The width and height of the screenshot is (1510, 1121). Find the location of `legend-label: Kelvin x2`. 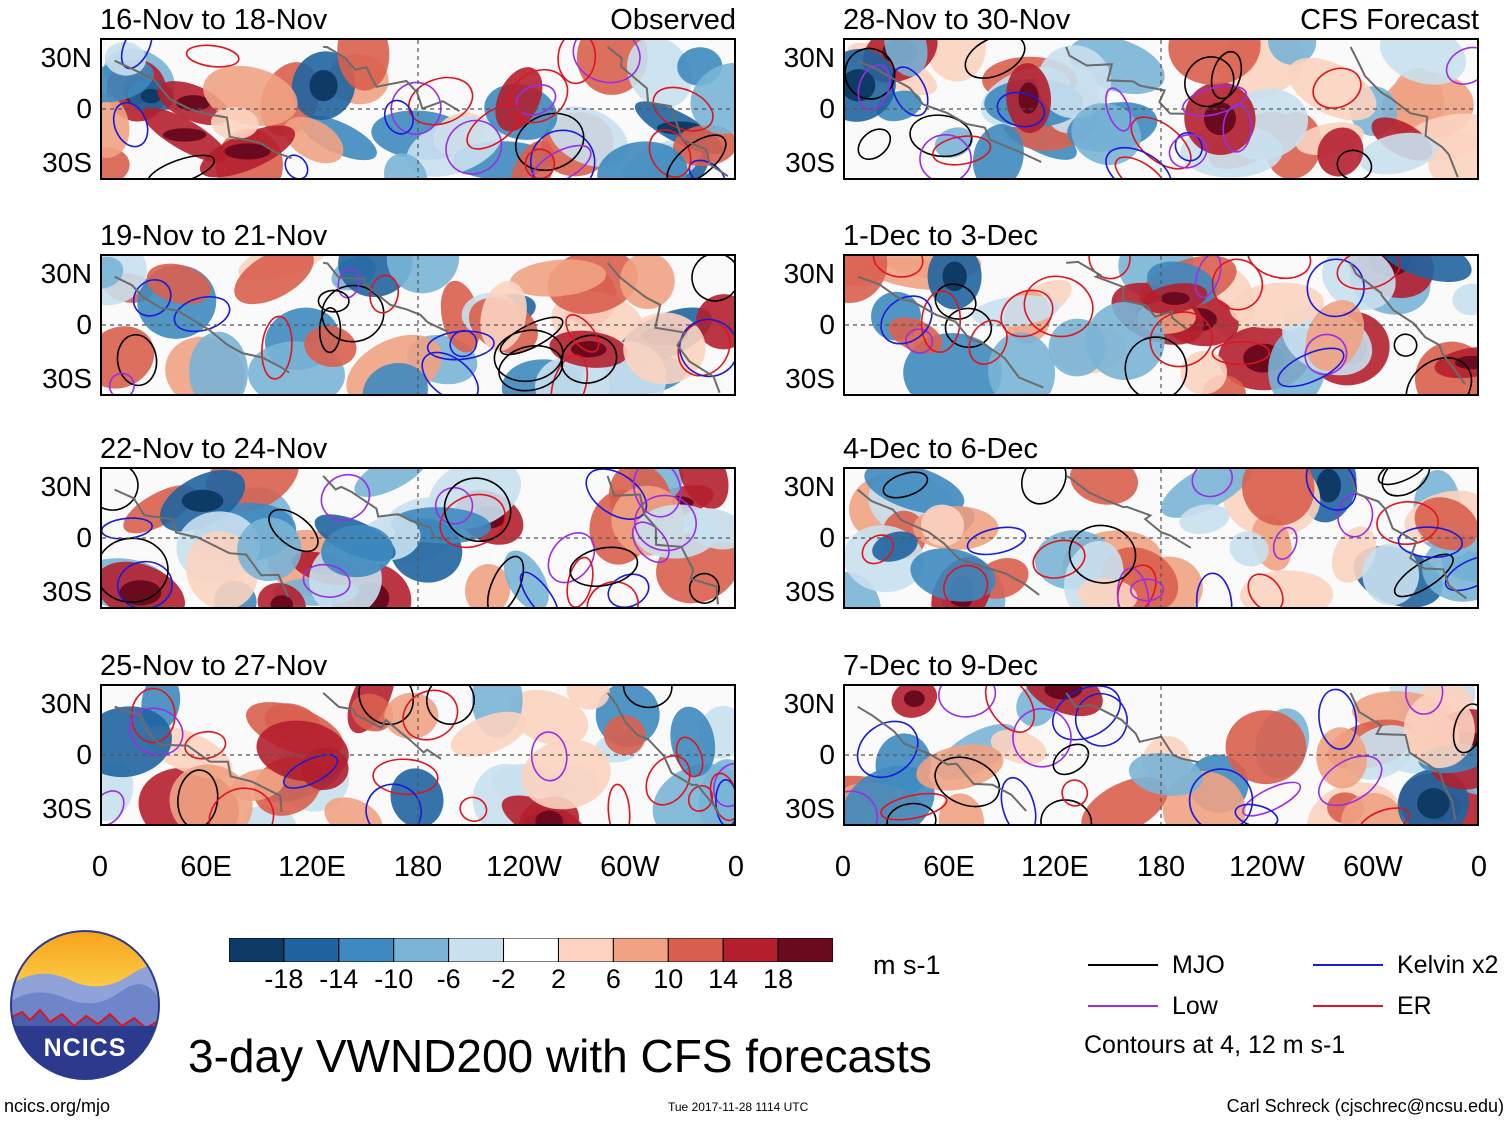

legend-label: Kelvin x2 is located at coordinates (1448, 965).